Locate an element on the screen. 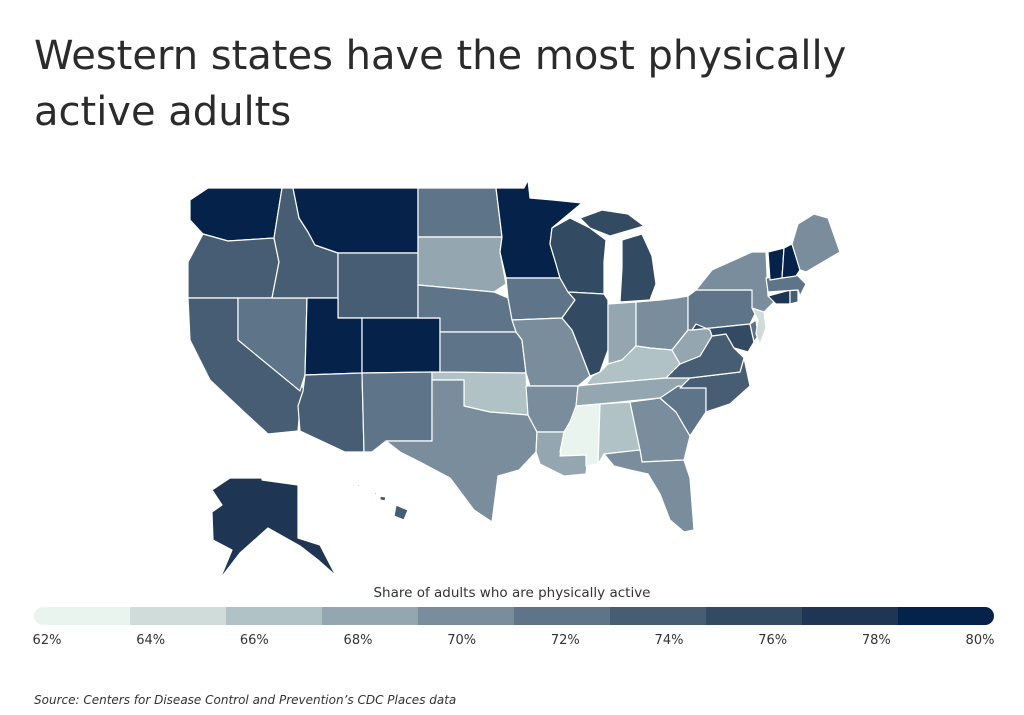 Image resolution: width=1024 pixels, height=715 pixels. state-mi is located at coordinates (618, 256).